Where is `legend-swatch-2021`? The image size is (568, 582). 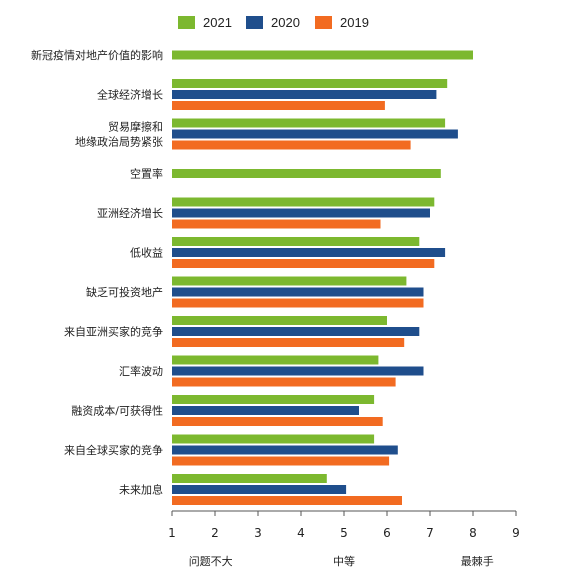
legend-swatch-2021 is located at coordinates (186, 22).